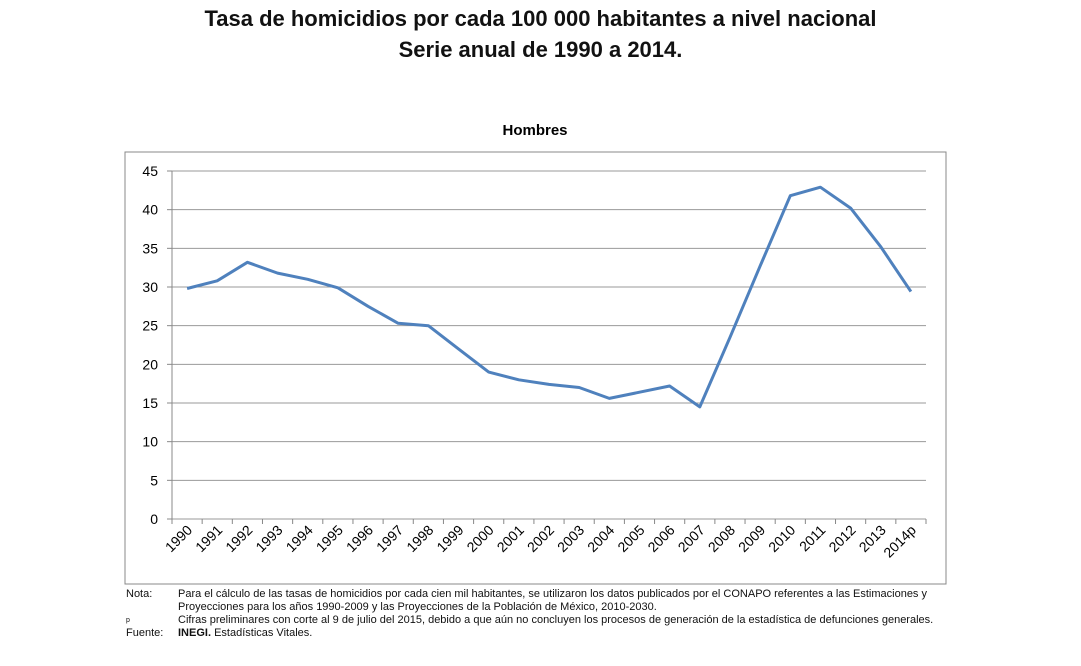  What do you see at coordinates (298, 538) in the screenshot?
I see `x-tick-label: 1994` at bounding box center [298, 538].